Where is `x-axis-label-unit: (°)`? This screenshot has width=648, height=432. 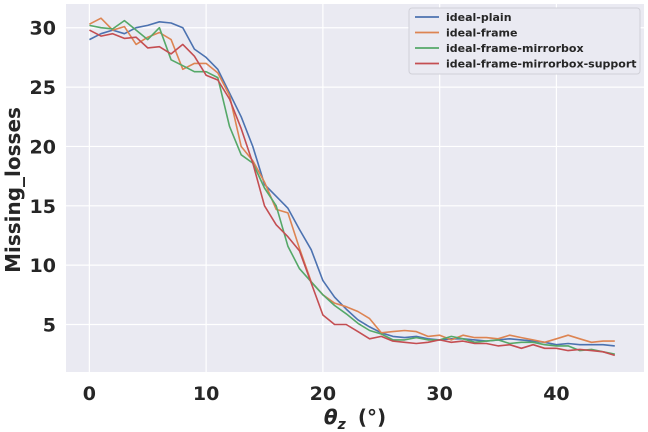 x-axis-label-unit: (°) is located at coordinates (372, 417).